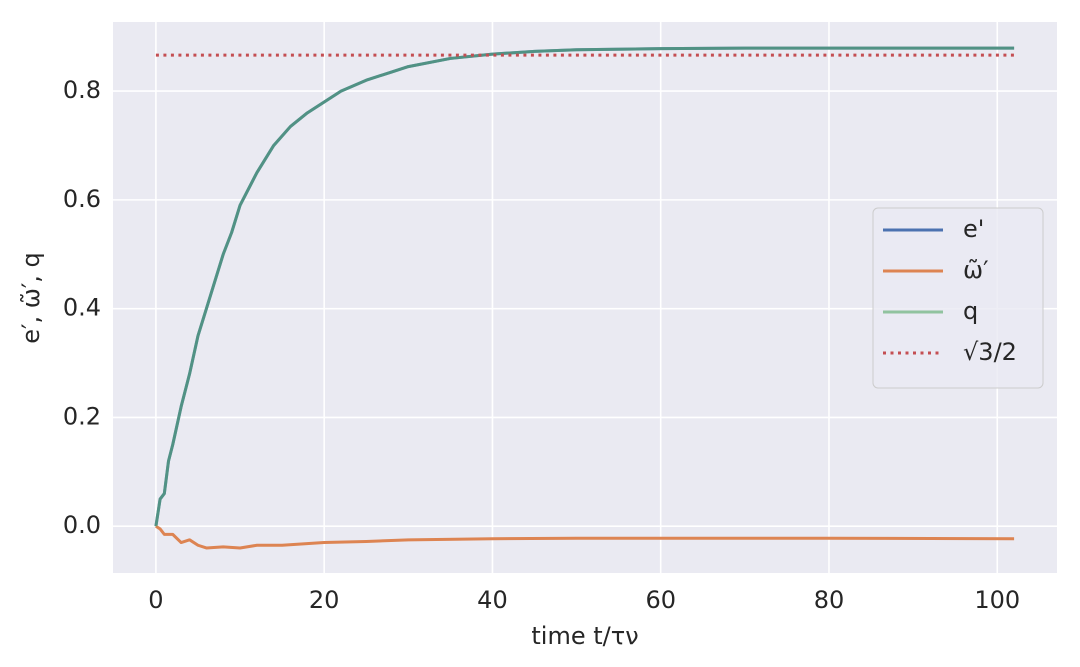  What do you see at coordinates (976, 270) in the screenshot?
I see `legend-label: ω̃′` at bounding box center [976, 270].